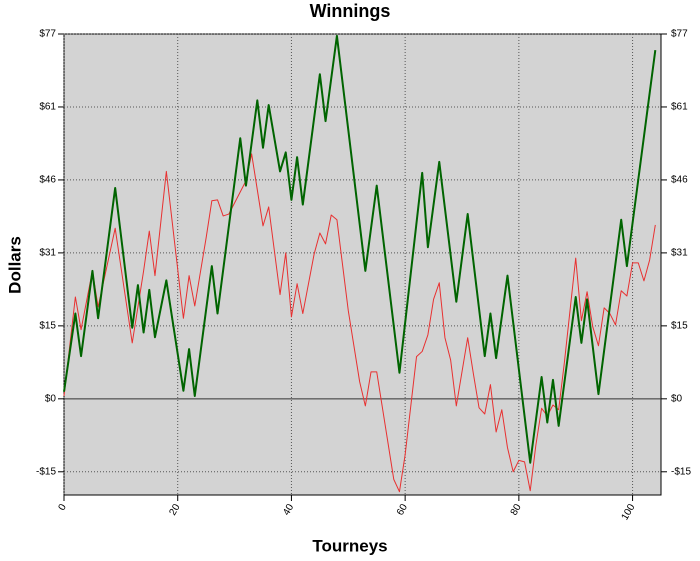  What do you see at coordinates (46, 471) in the screenshot?
I see `y-tick-label: -$15` at bounding box center [46, 471].